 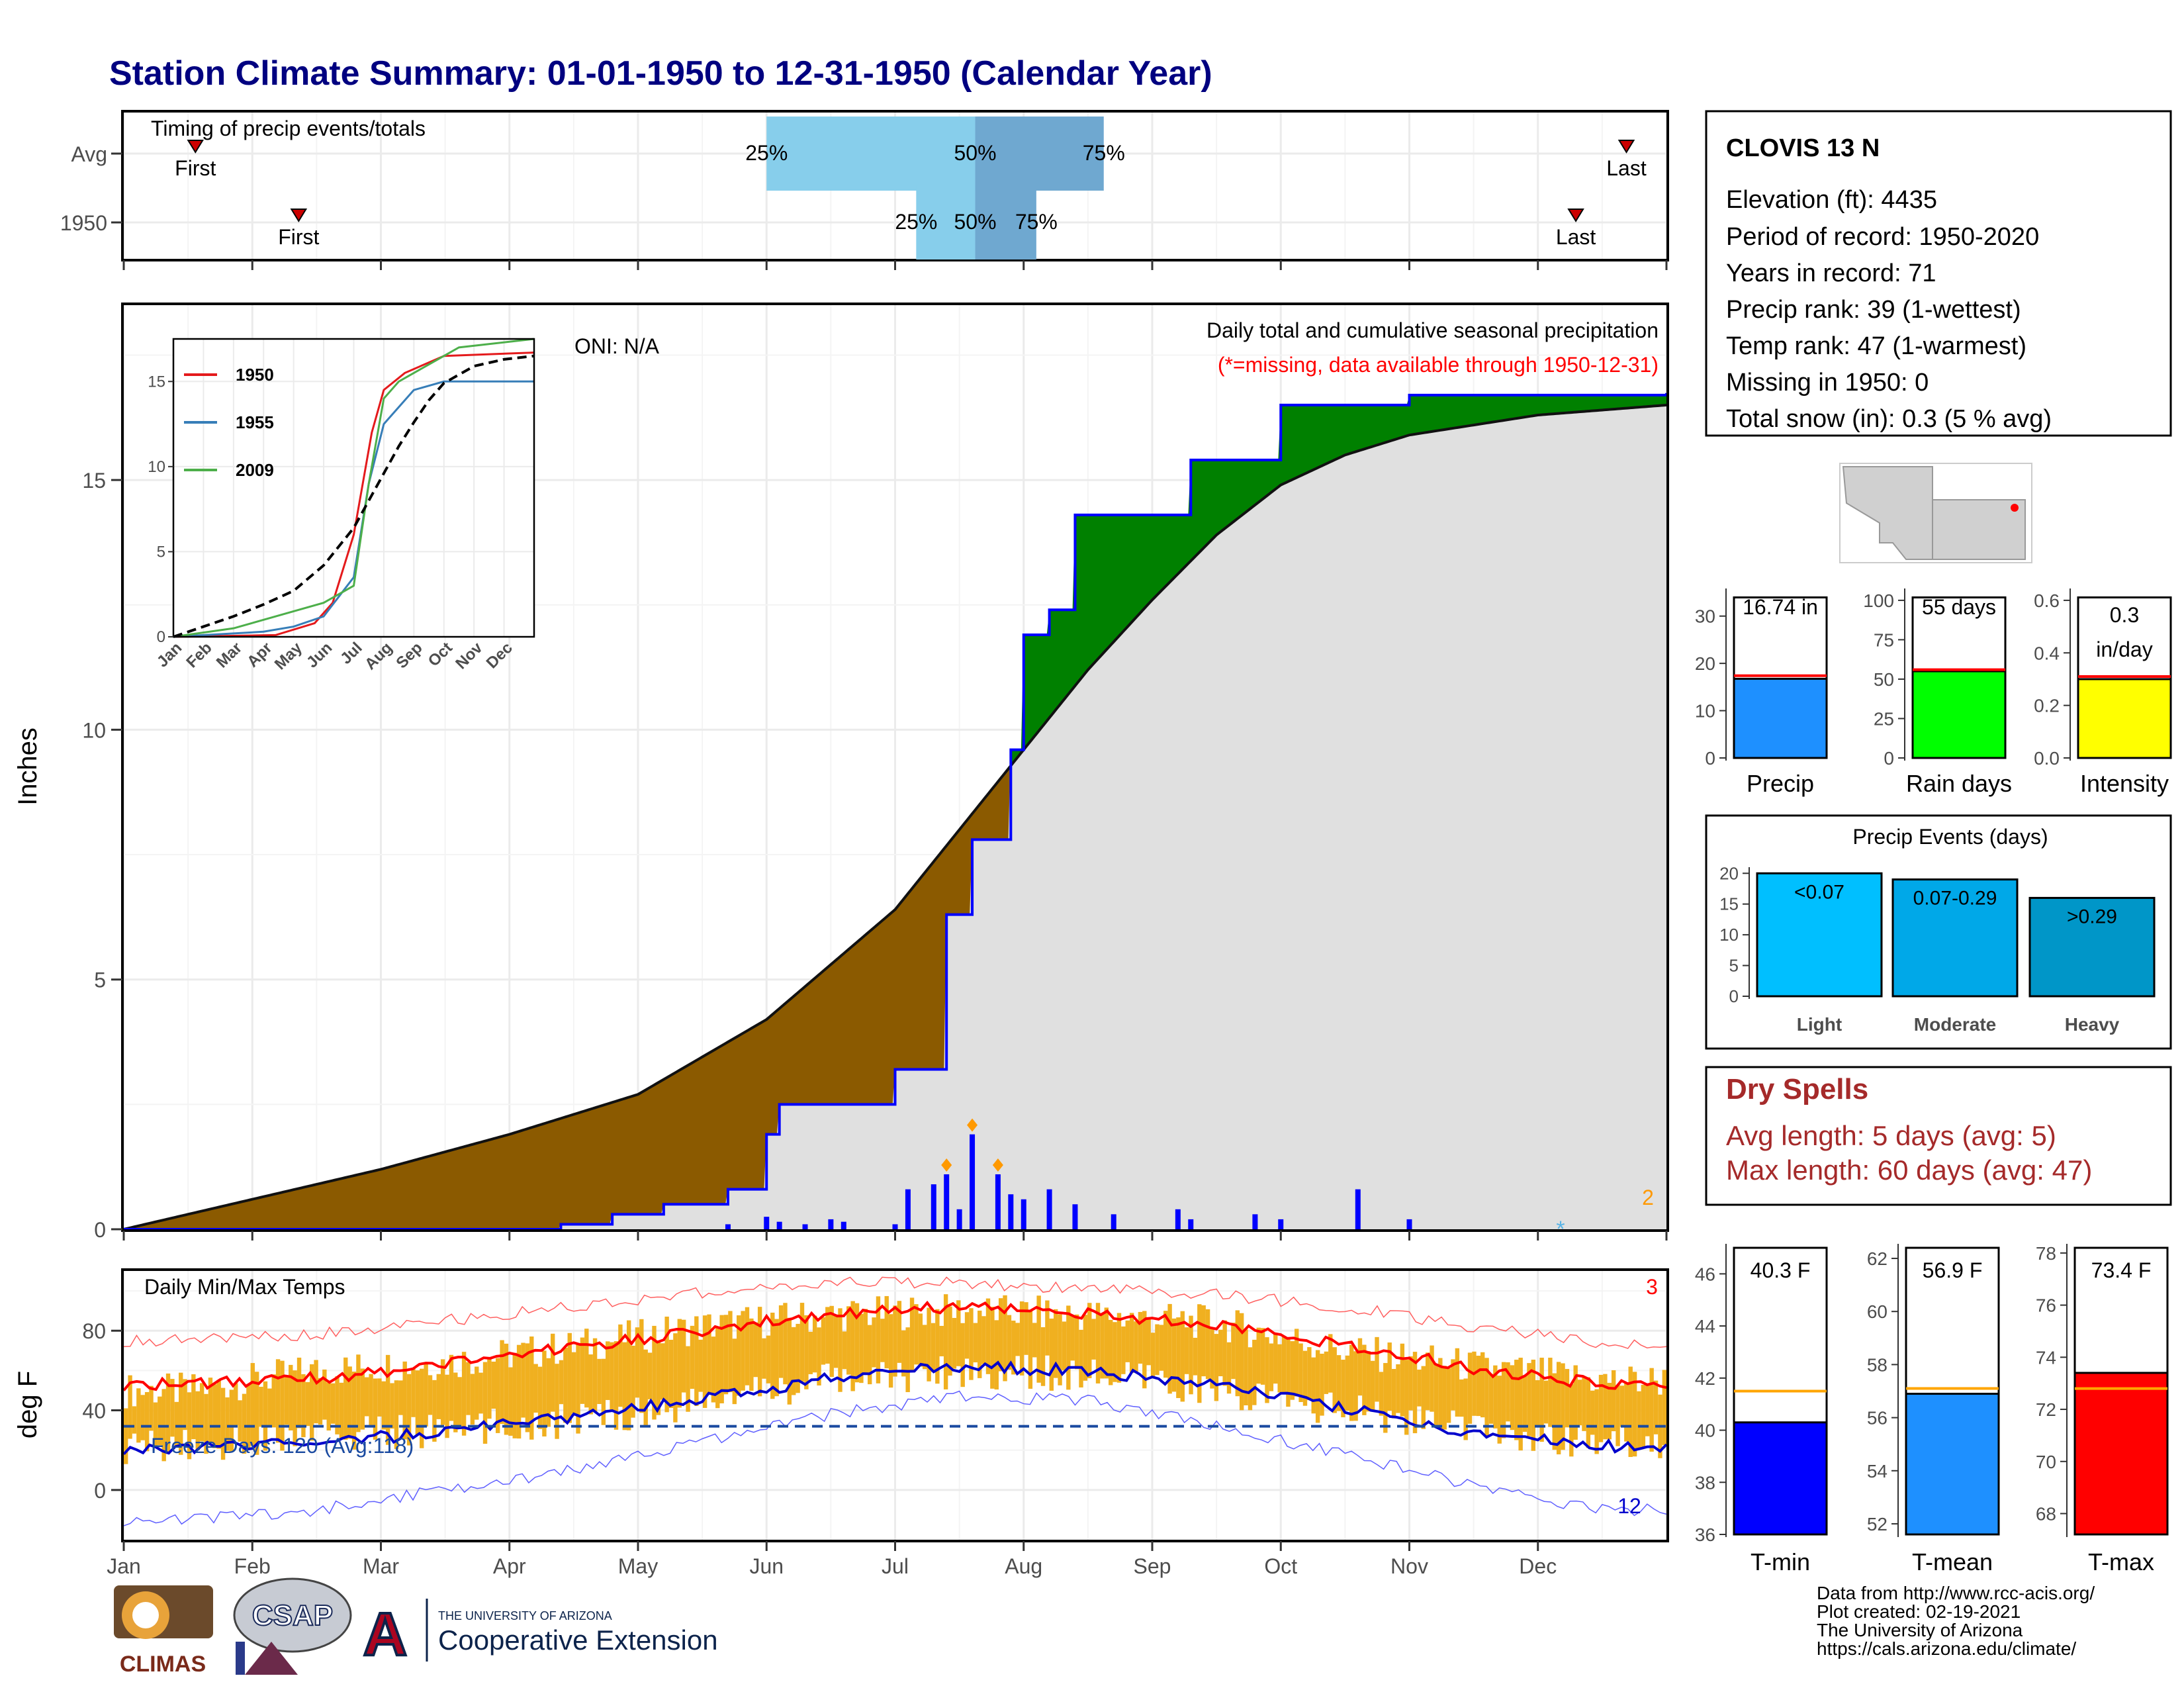 I want to click on summary-tick: 75, so click(x=1884, y=640).